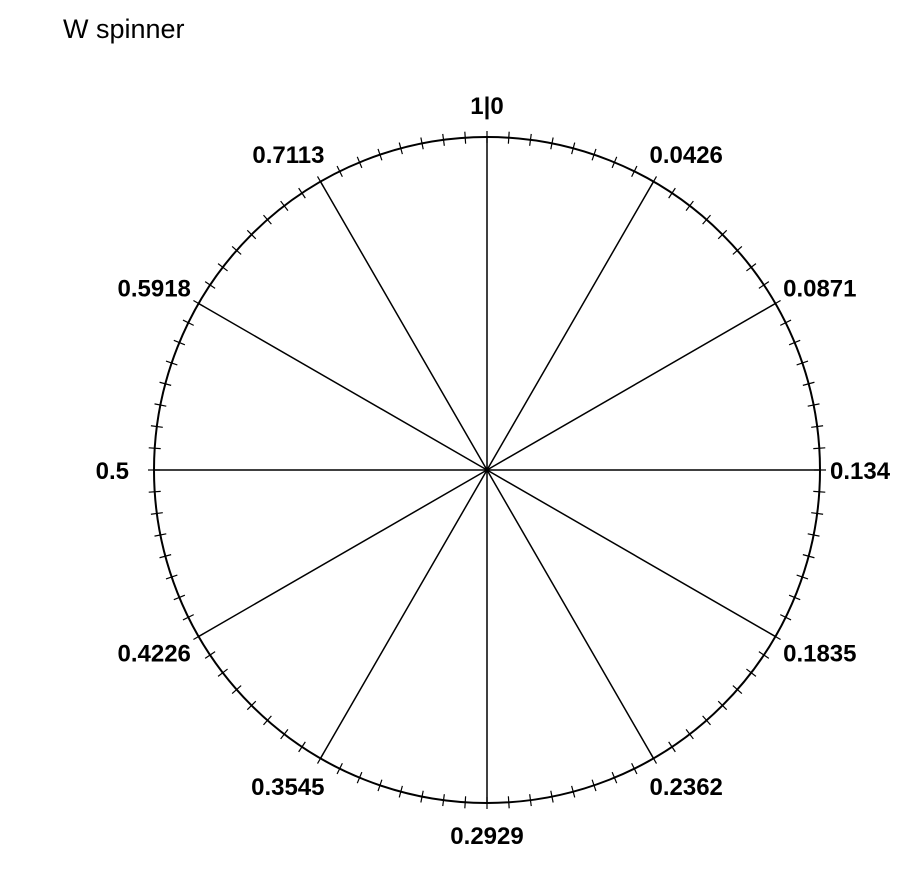 The height and width of the screenshot is (894, 921). What do you see at coordinates (124, 29) in the screenshot?
I see `spinner-title: W spinner` at bounding box center [124, 29].